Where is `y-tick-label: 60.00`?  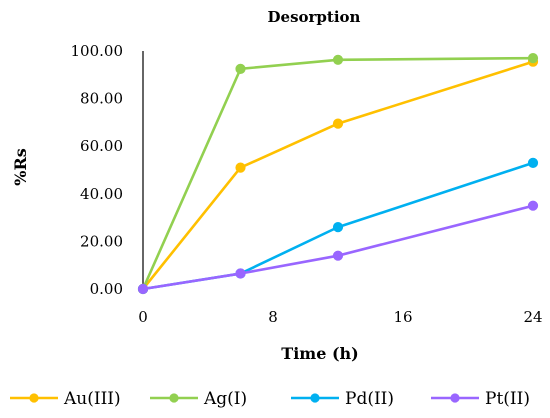 y-tick-label: 60.00 is located at coordinates (101, 146).